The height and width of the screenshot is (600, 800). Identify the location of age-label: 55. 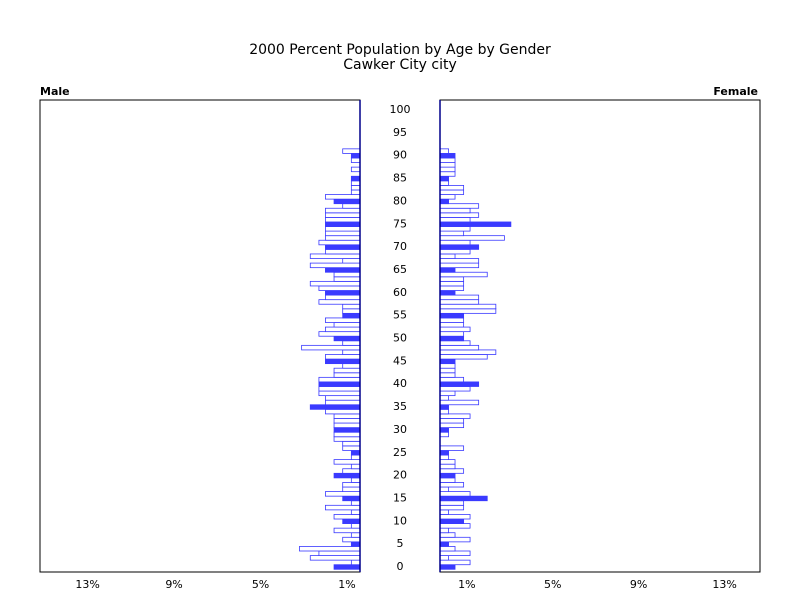
(400, 315).